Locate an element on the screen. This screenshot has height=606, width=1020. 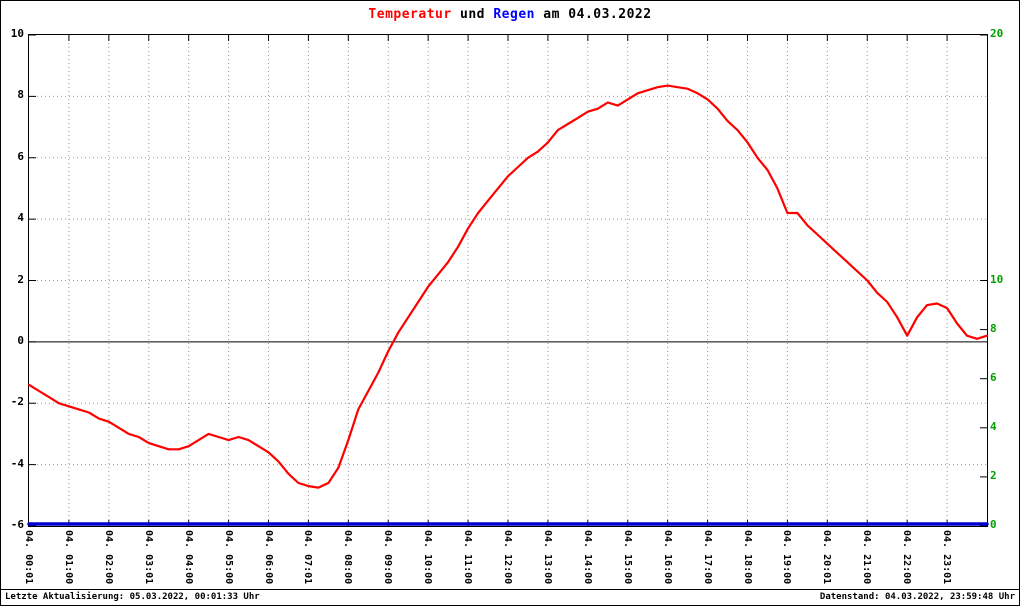
temperature-axis-tick-label: 0 is located at coordinates (20, 340).